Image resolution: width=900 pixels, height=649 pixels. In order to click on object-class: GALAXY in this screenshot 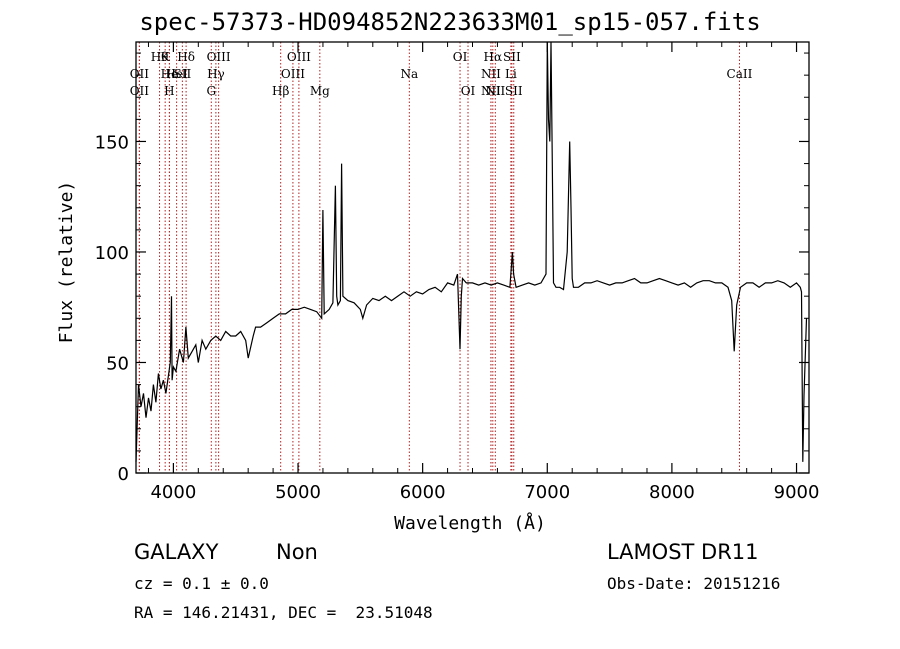, I will do `click(176, 552)`.